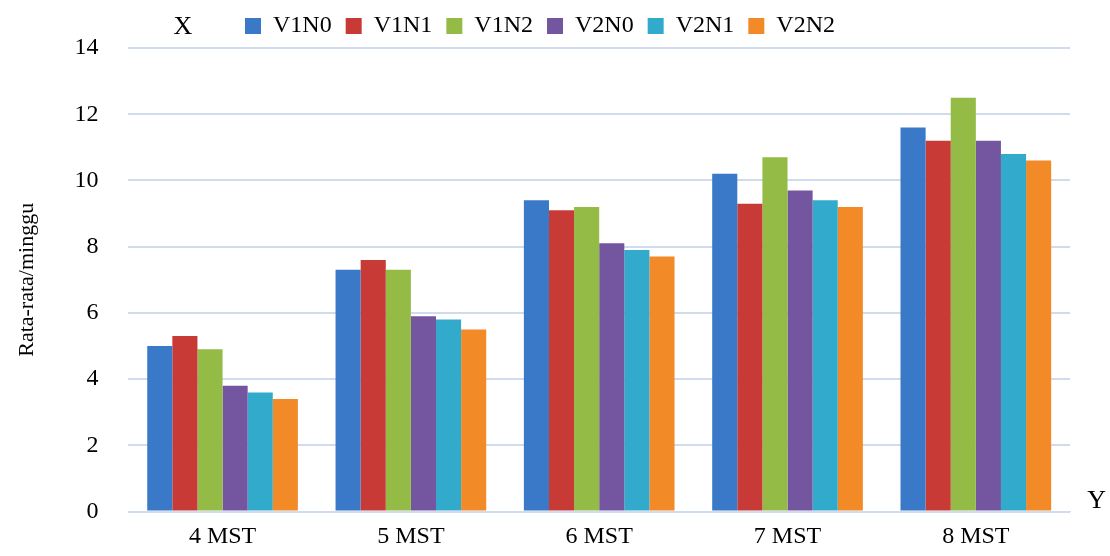  Describe the element at coordinates (604, 24) in the screenshot. I see `legend-label: V2N0` at that location.